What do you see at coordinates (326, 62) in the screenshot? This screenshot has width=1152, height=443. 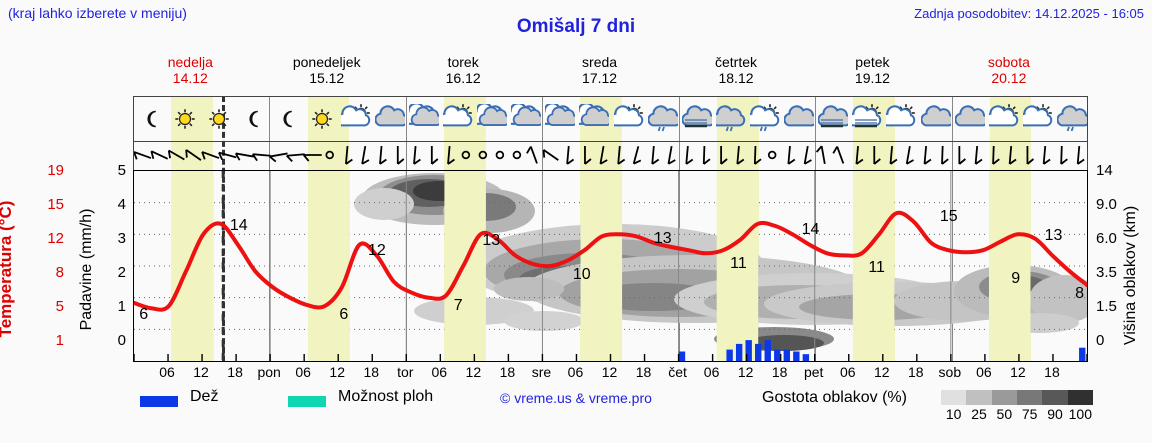 I see `day-name: ponedeljek` at bounding box center [326, 62].